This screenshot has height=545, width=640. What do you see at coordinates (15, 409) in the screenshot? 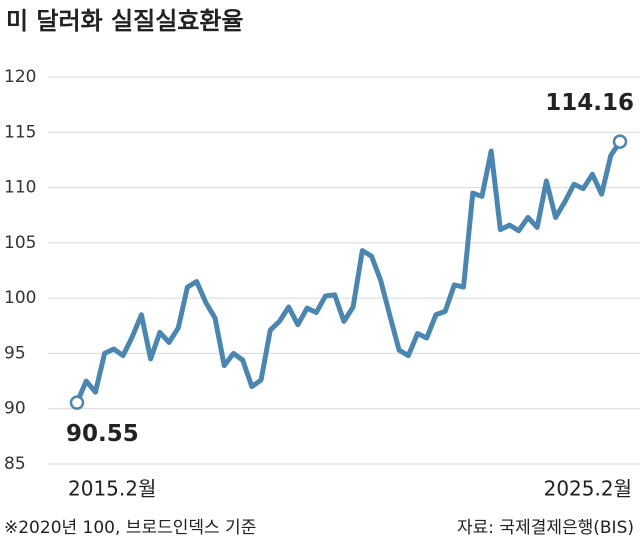
I see `y-tick-label: 90` at bounding box center [15, 409].